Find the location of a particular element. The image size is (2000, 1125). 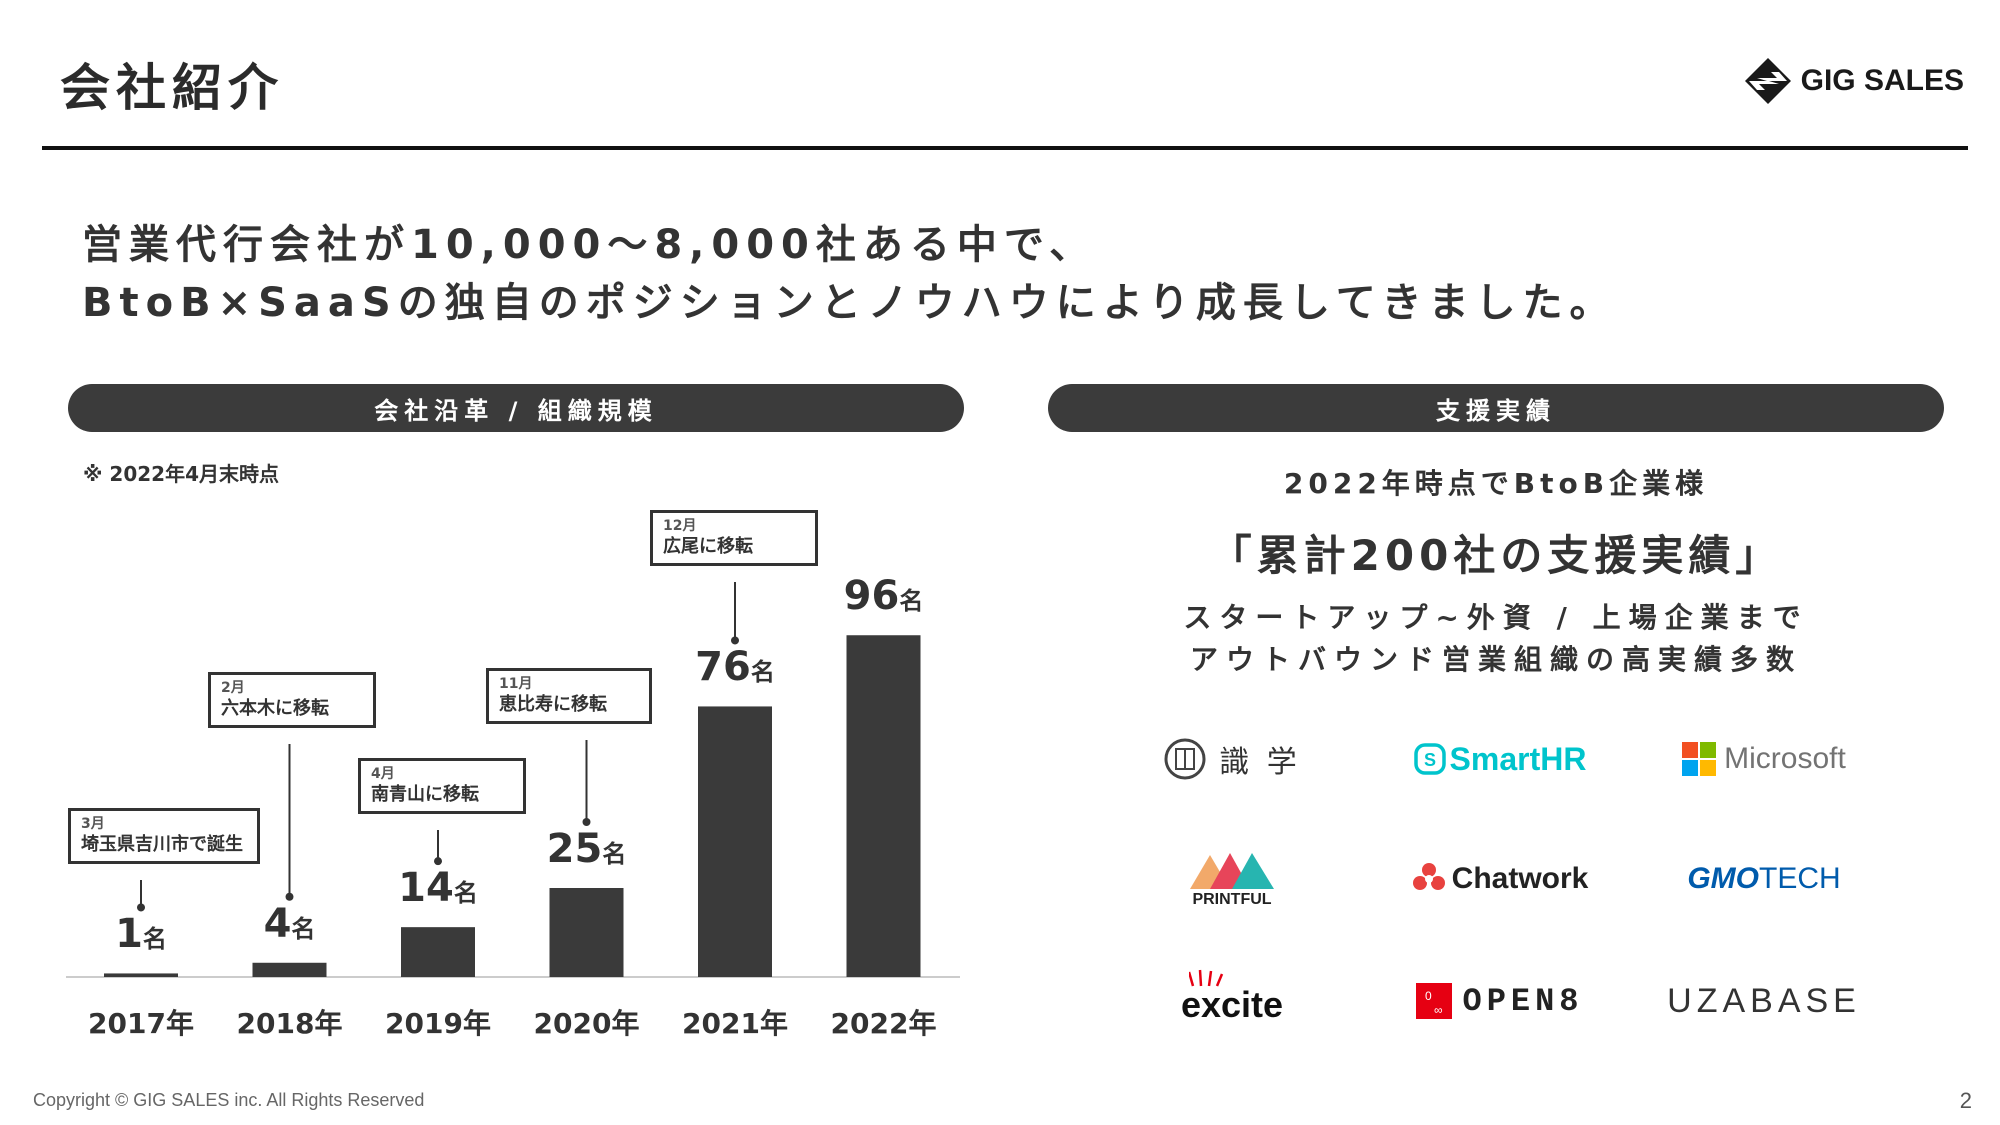

client-logo-open8: 0 ∞ OPEN8 is located at coordinates (1500, 1001).